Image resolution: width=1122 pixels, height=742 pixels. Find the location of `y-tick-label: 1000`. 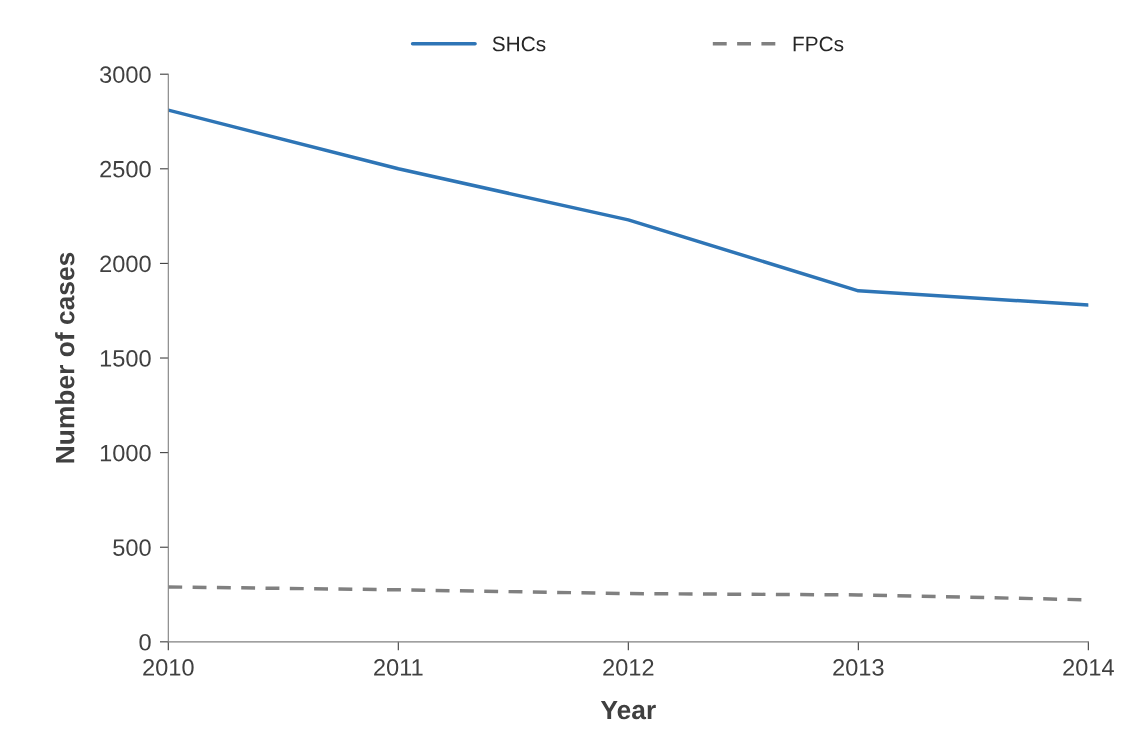

y-tick-label: 1000 is located at coordinates (125, 453).